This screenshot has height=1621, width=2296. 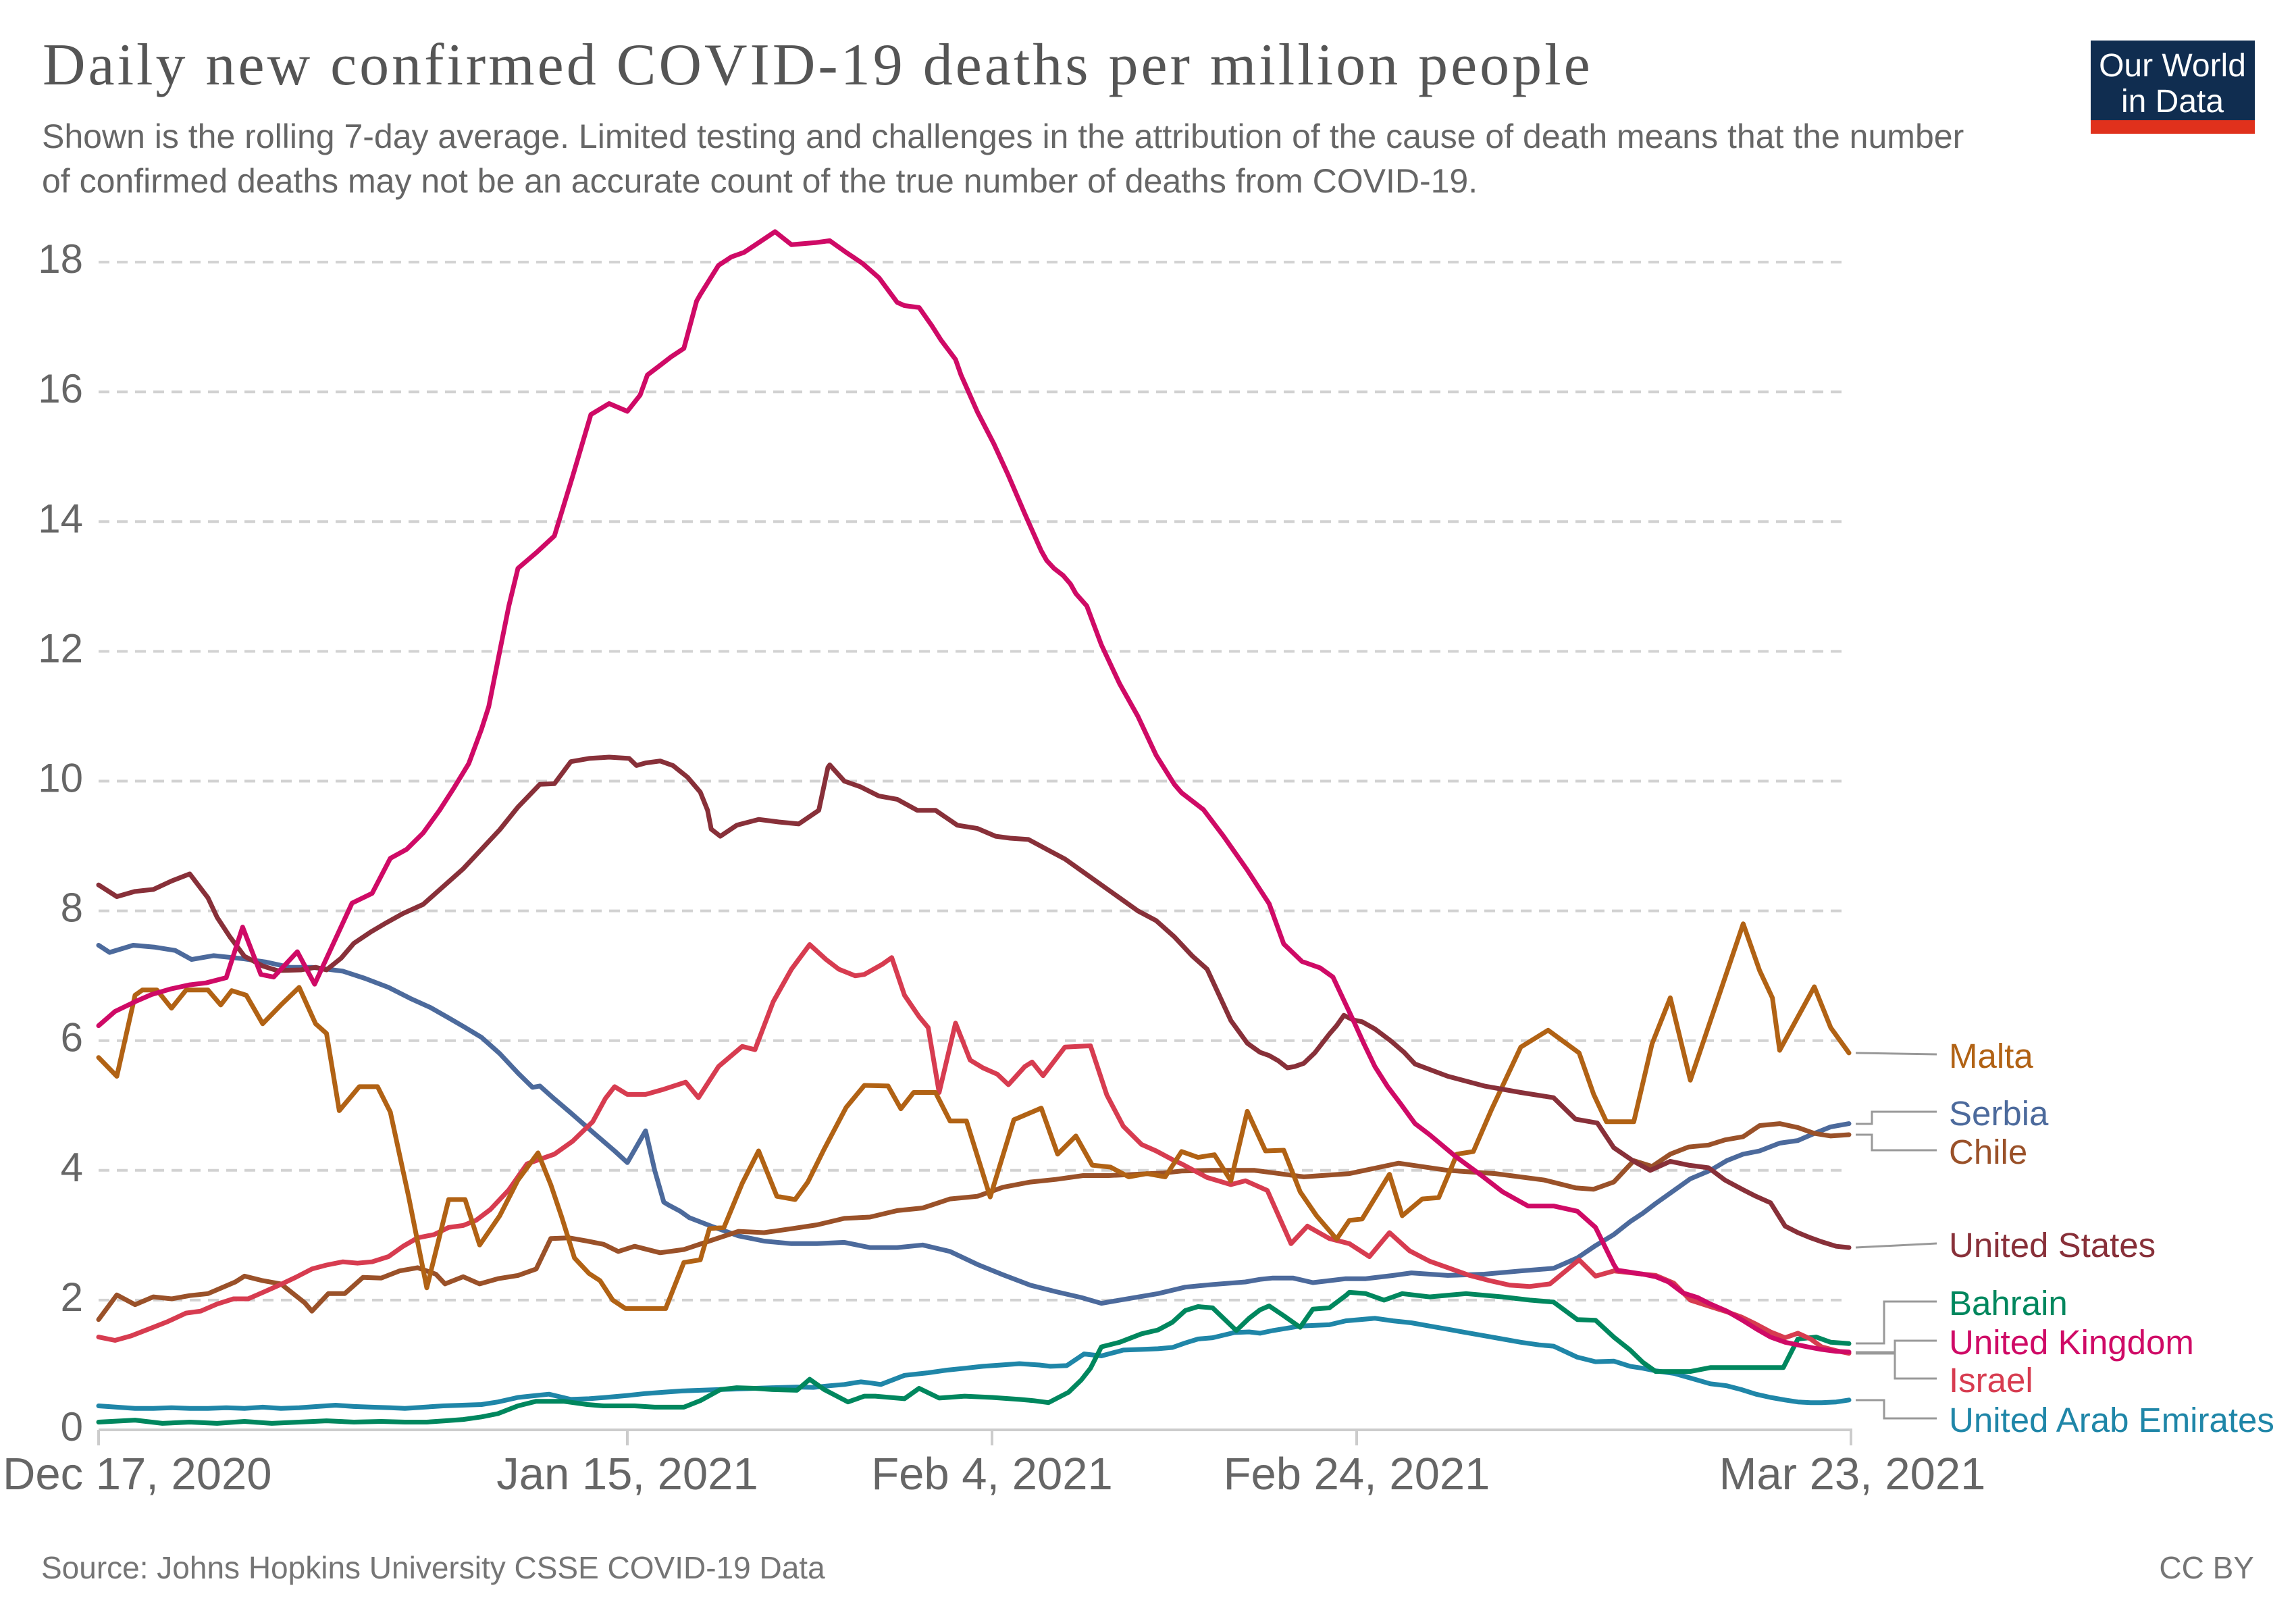 I want to click on svg-text: Israel, so click(x=1991, y=1380).